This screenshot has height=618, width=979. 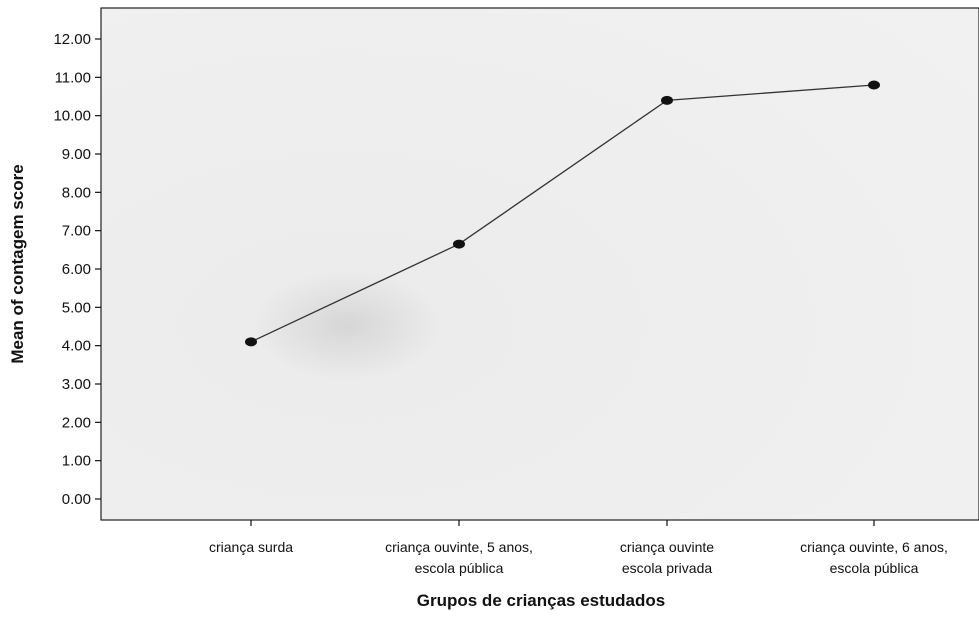 I want to click on y-tick-label: 11.00, so click(x=73, y=77).